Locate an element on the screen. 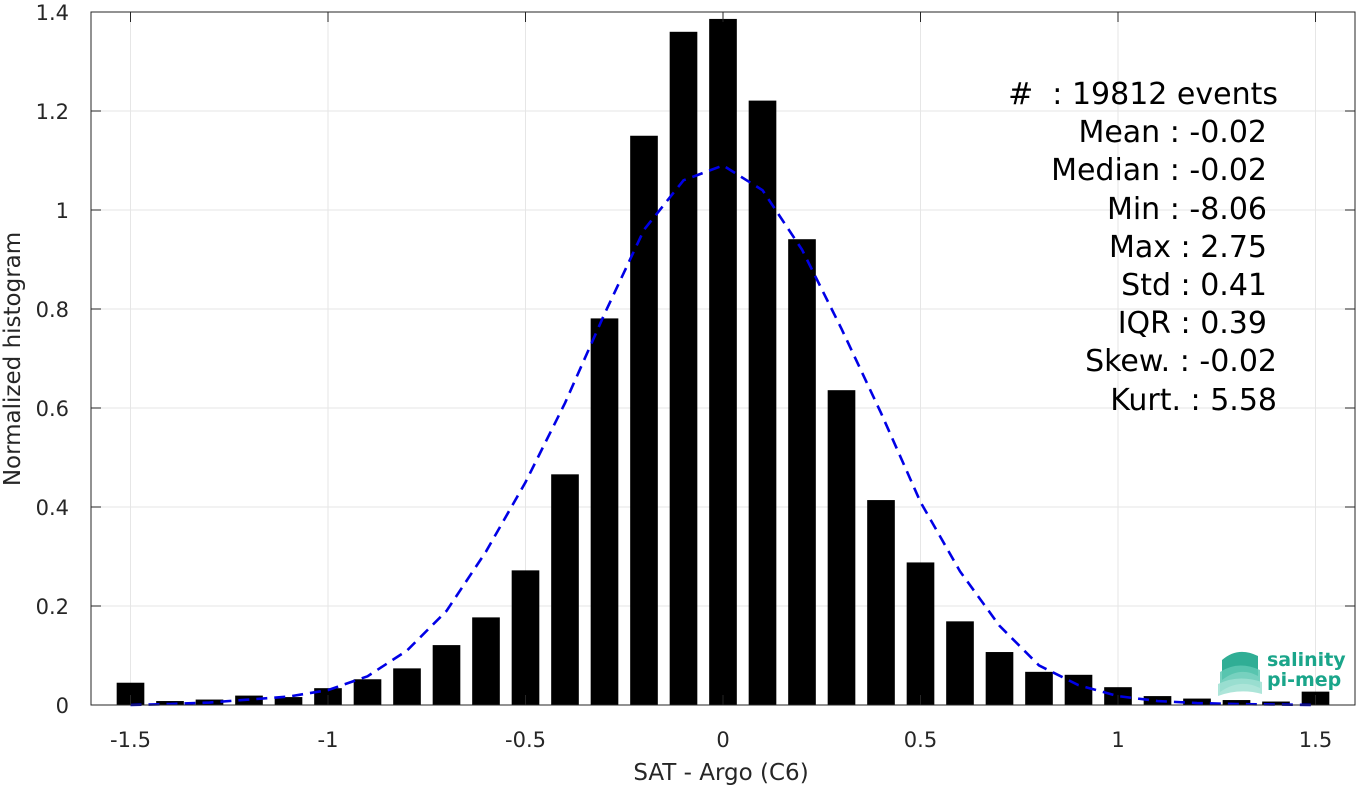 The width and height of the screenshot is (1367, 787). y-tick-label: 0.2 is located at coordinates (52, 607).